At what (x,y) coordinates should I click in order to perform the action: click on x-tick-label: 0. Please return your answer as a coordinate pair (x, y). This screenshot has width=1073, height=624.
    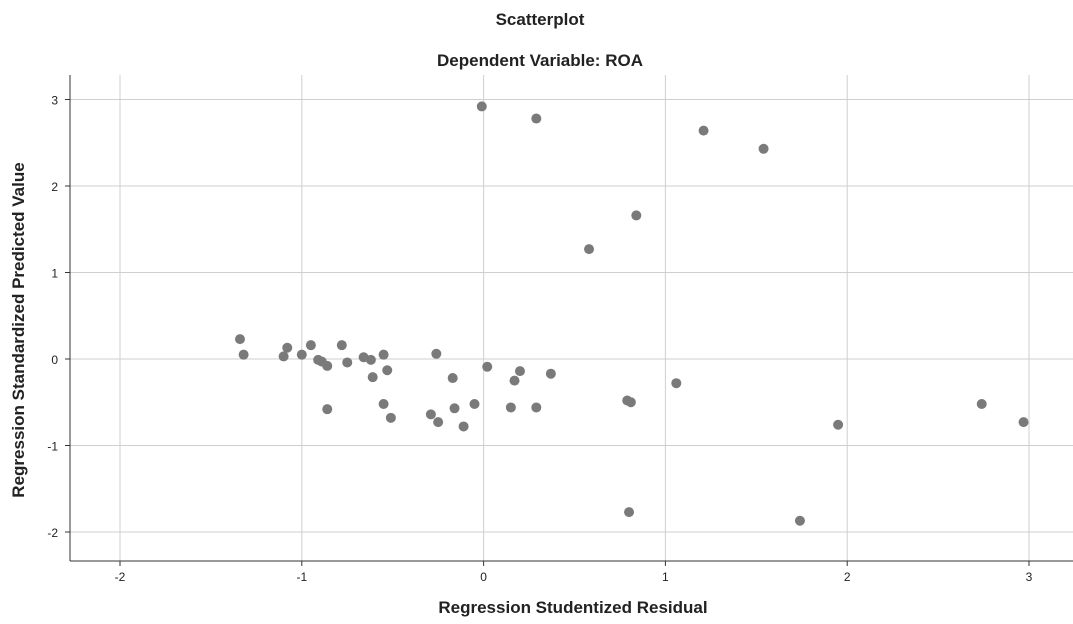
    Looking at the image, I should click on (483, 577).